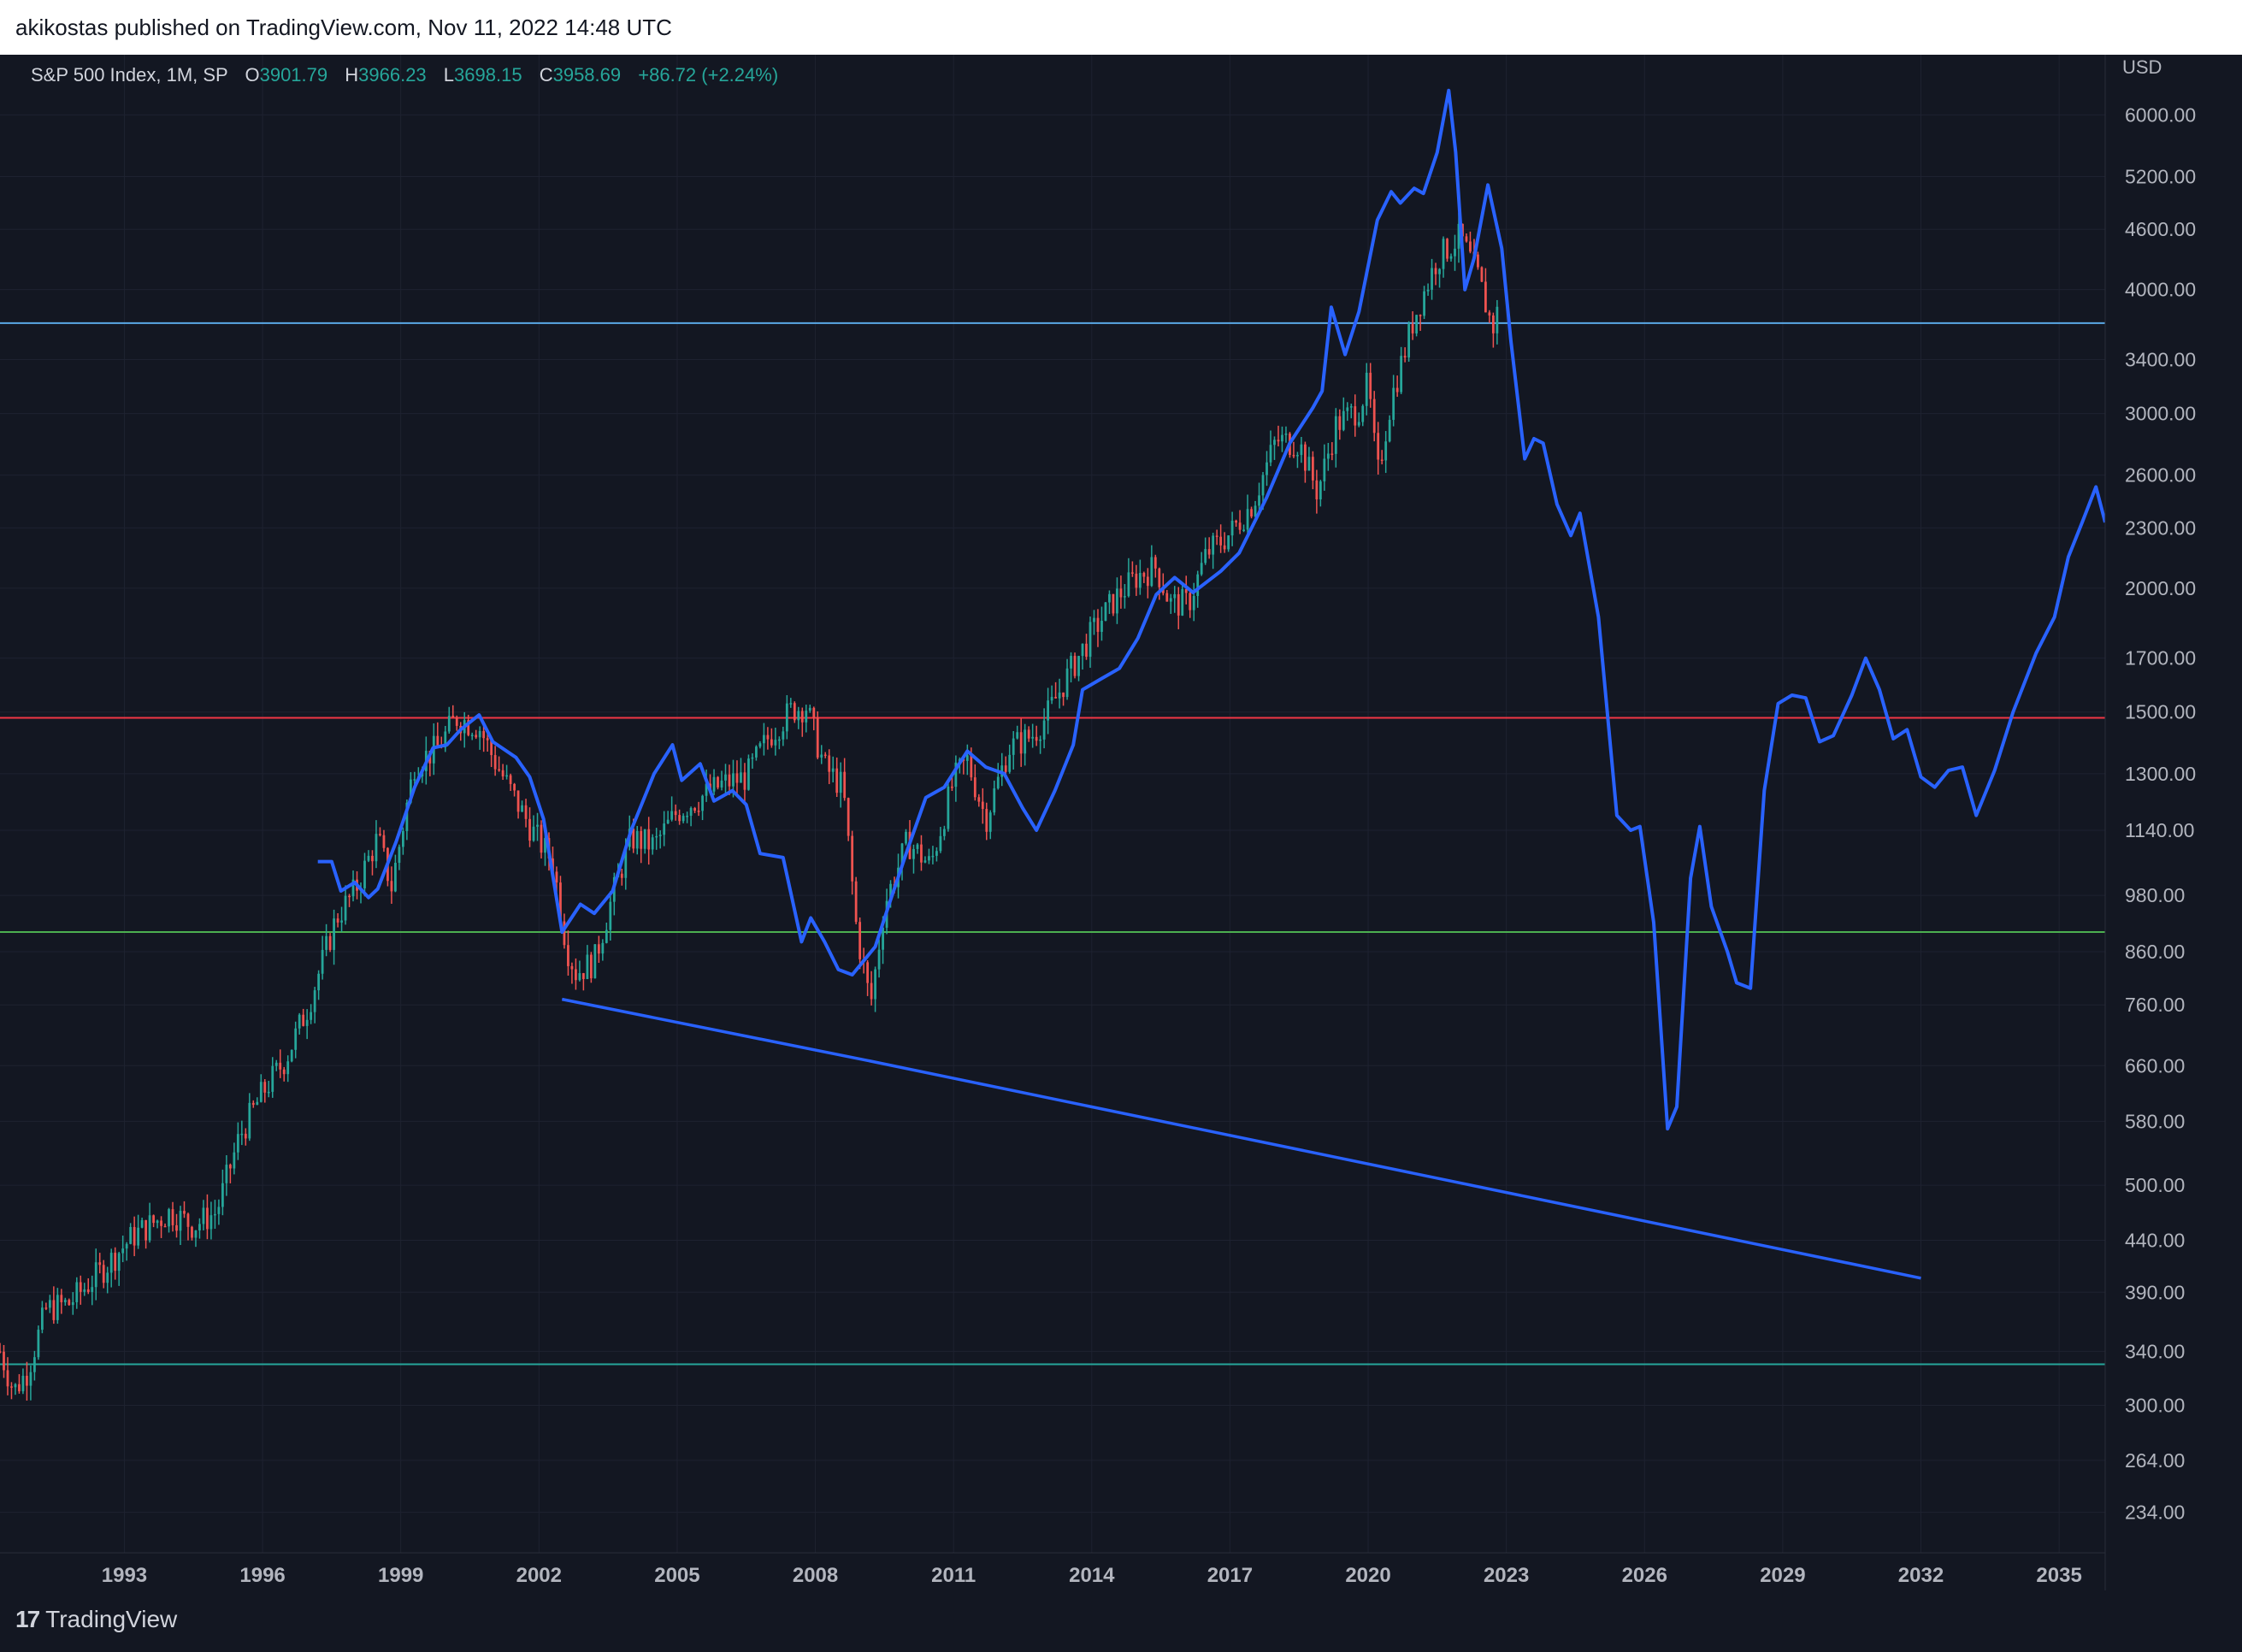 The width and height of the screenshot is (2242, 1652). I want to click on tradingview-logo: 17 TradingView, so click(96, 1619).